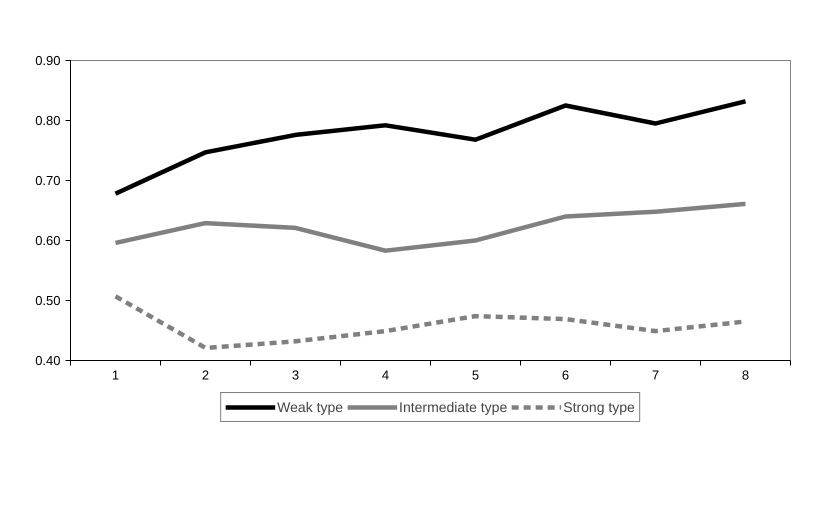 The height and width of the screenshot is (509, 818). What do you see at coordinates (48, 360) in the screenshot?
I see `y-tick-label: 0.40` at bounding box center [48, 360].